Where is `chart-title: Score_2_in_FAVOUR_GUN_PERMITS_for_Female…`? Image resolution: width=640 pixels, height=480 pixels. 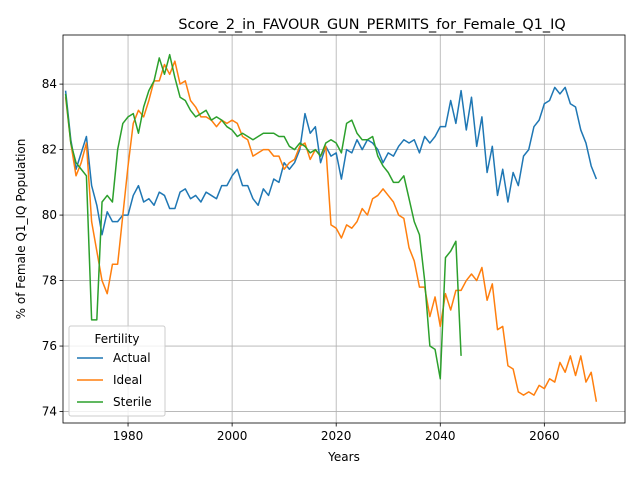 chart-title: Score_2_in_FAVOUR_GUN_PERMITS_for_Female… is located at coordinates (371, 25).